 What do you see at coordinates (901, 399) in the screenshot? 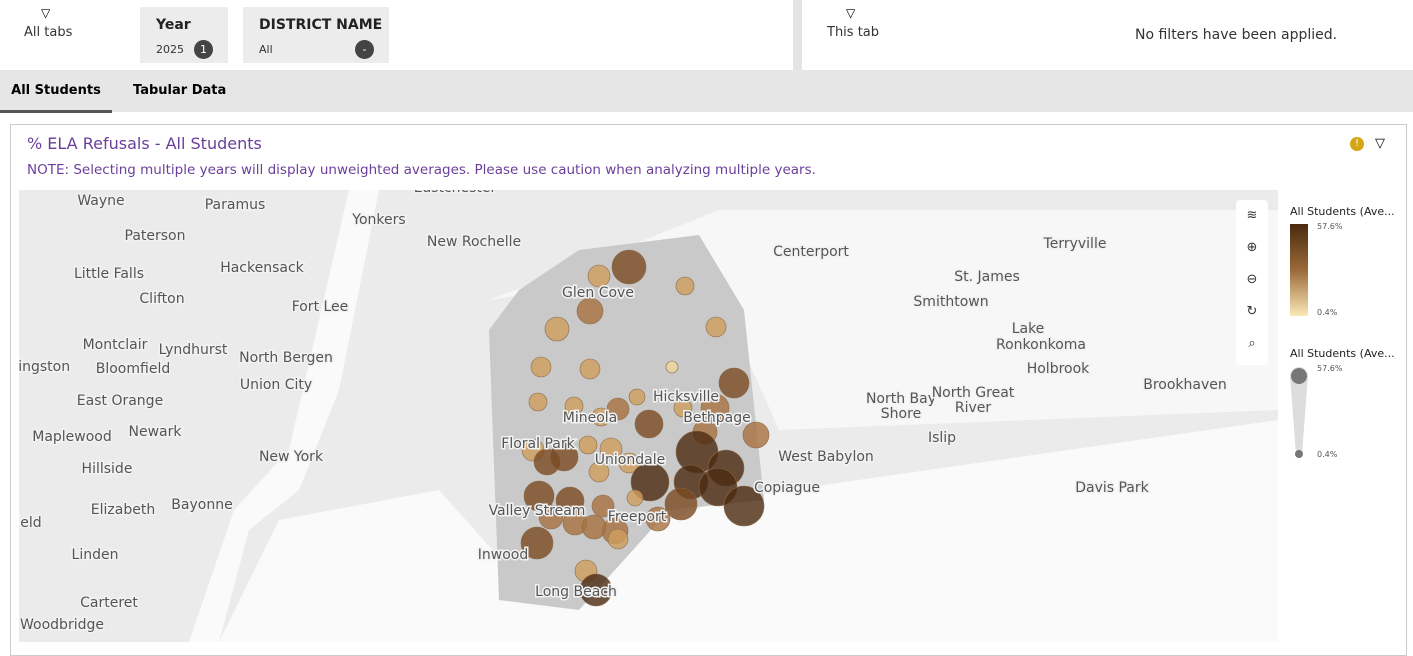
I see `map-label: North Bay` at bounding box center [901, 399].